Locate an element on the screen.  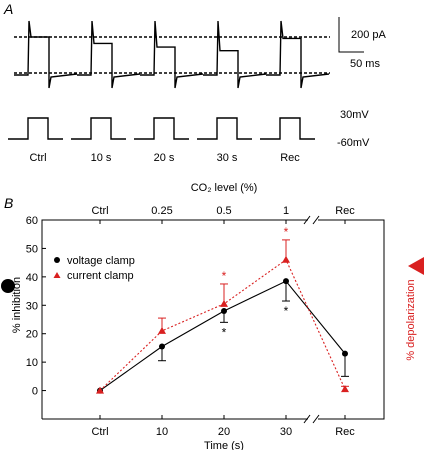
legend-marker-voltage-clamp is located at coordinates (57, 260).